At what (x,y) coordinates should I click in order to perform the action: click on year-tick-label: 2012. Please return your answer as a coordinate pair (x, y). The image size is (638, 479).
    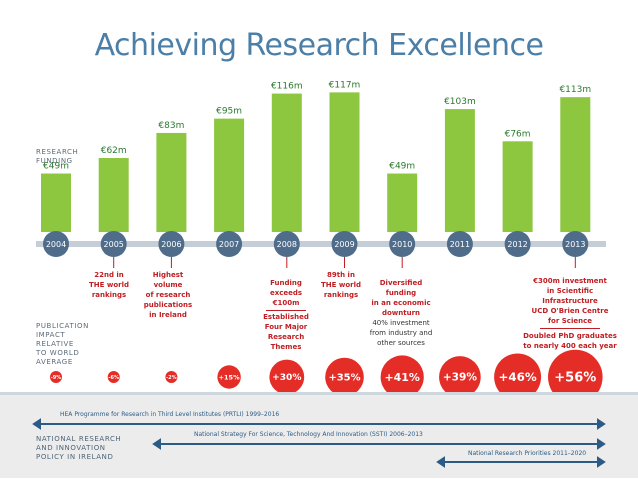
    Looking at the image, I should click on (517, 244).